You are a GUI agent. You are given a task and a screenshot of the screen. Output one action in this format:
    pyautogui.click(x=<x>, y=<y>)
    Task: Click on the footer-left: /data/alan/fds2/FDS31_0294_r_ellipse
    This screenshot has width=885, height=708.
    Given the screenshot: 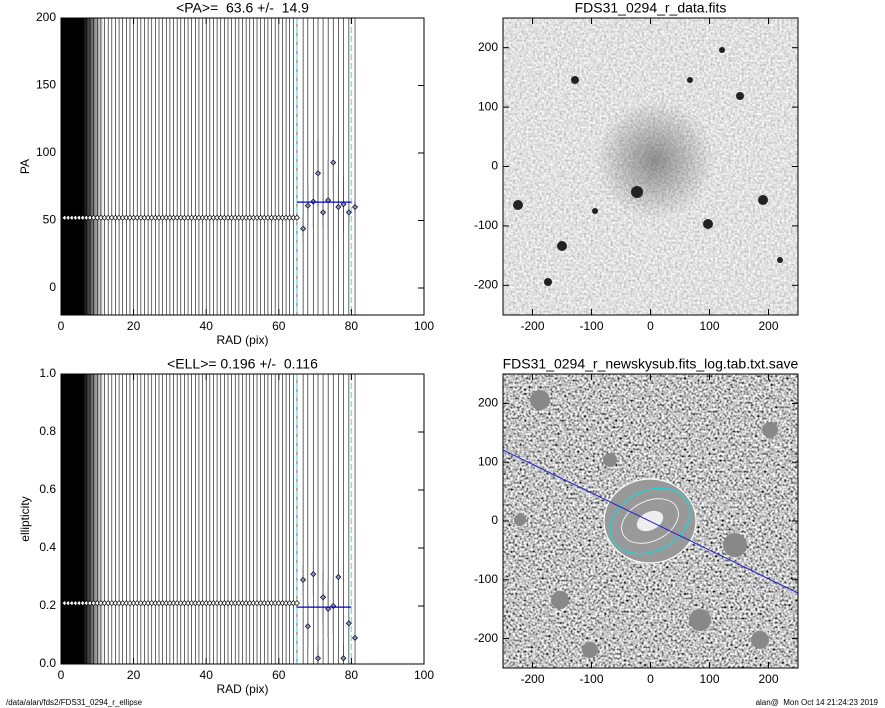 What is the action you would take?
    pyautogui.click(x=74, y=702)
    